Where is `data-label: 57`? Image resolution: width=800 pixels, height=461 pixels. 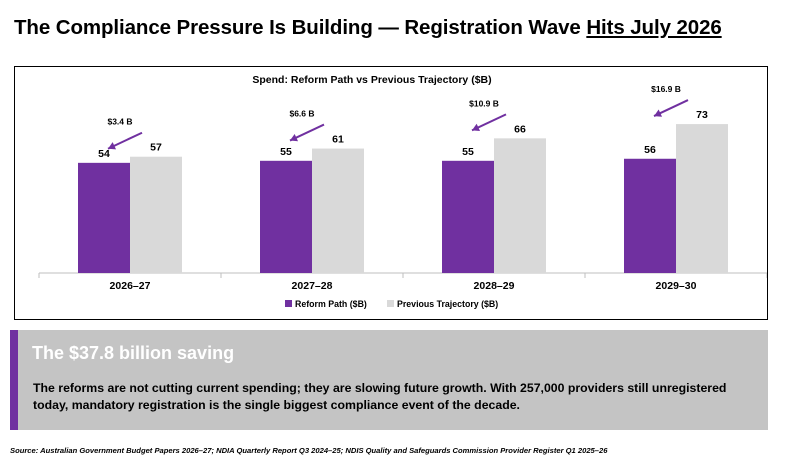 data-label: 57 is located at coordinates (156, 148).